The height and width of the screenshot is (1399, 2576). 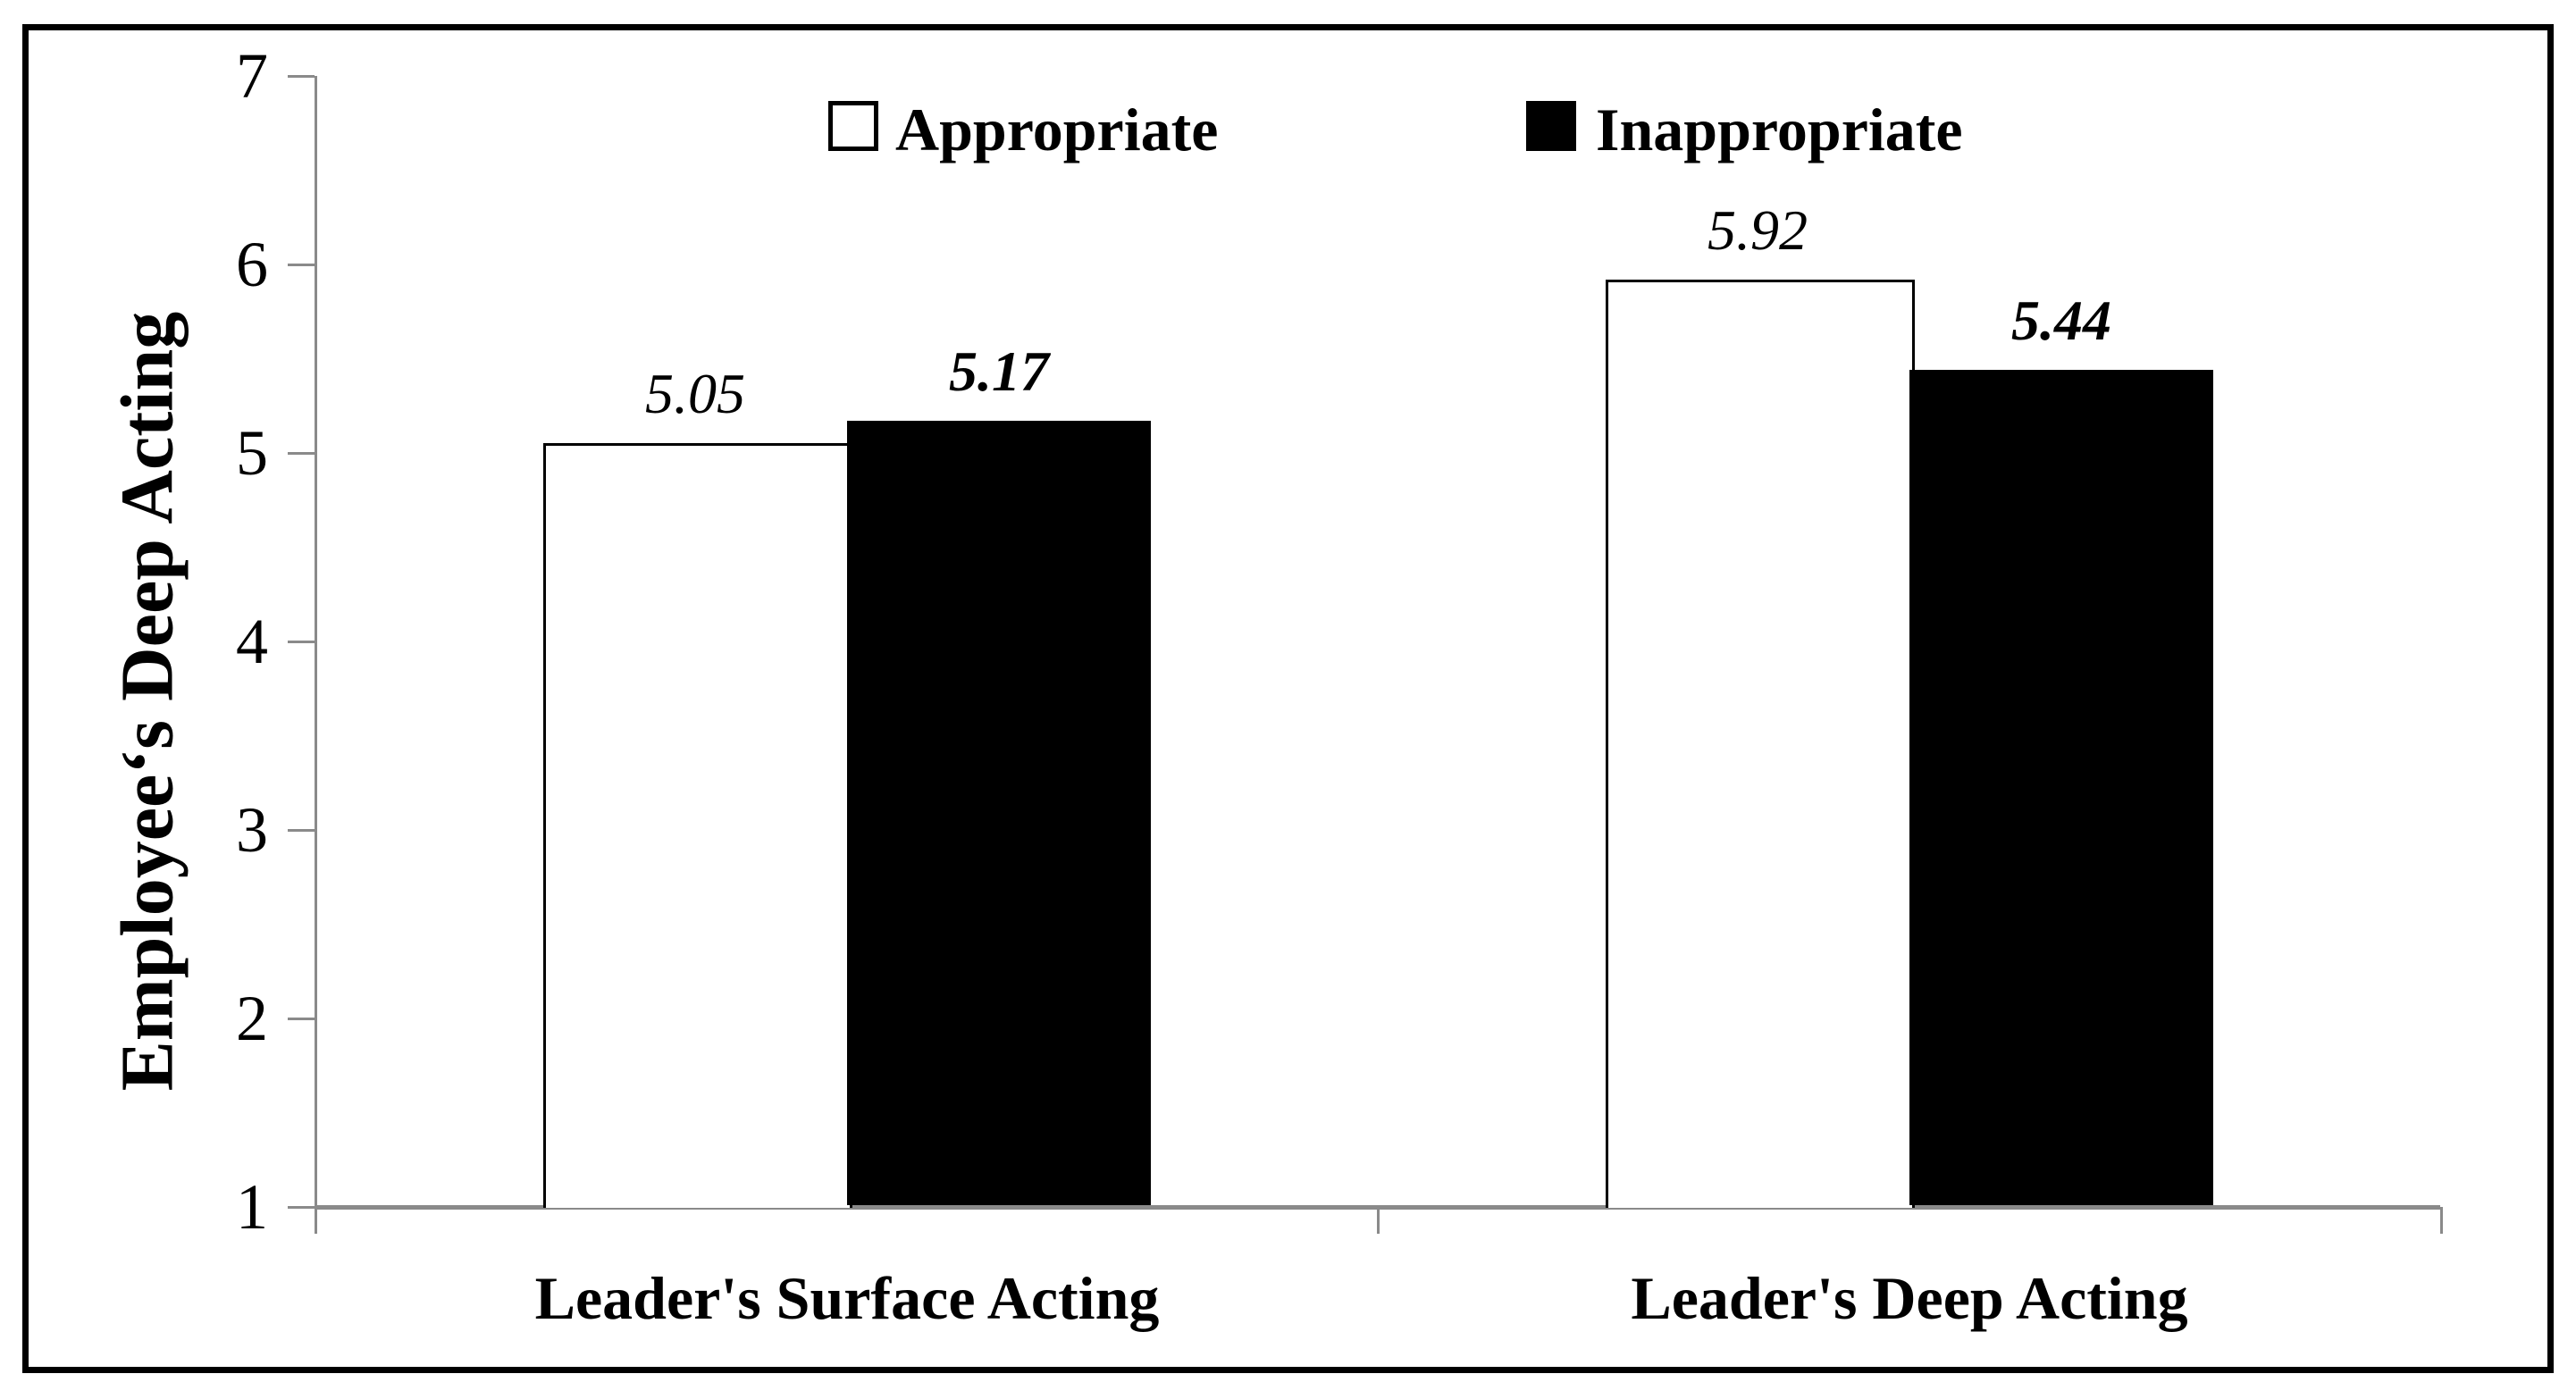 I want to click on x-category-label-surface-acting: Leader's Surface Acting, so click(x=847, y=1298).